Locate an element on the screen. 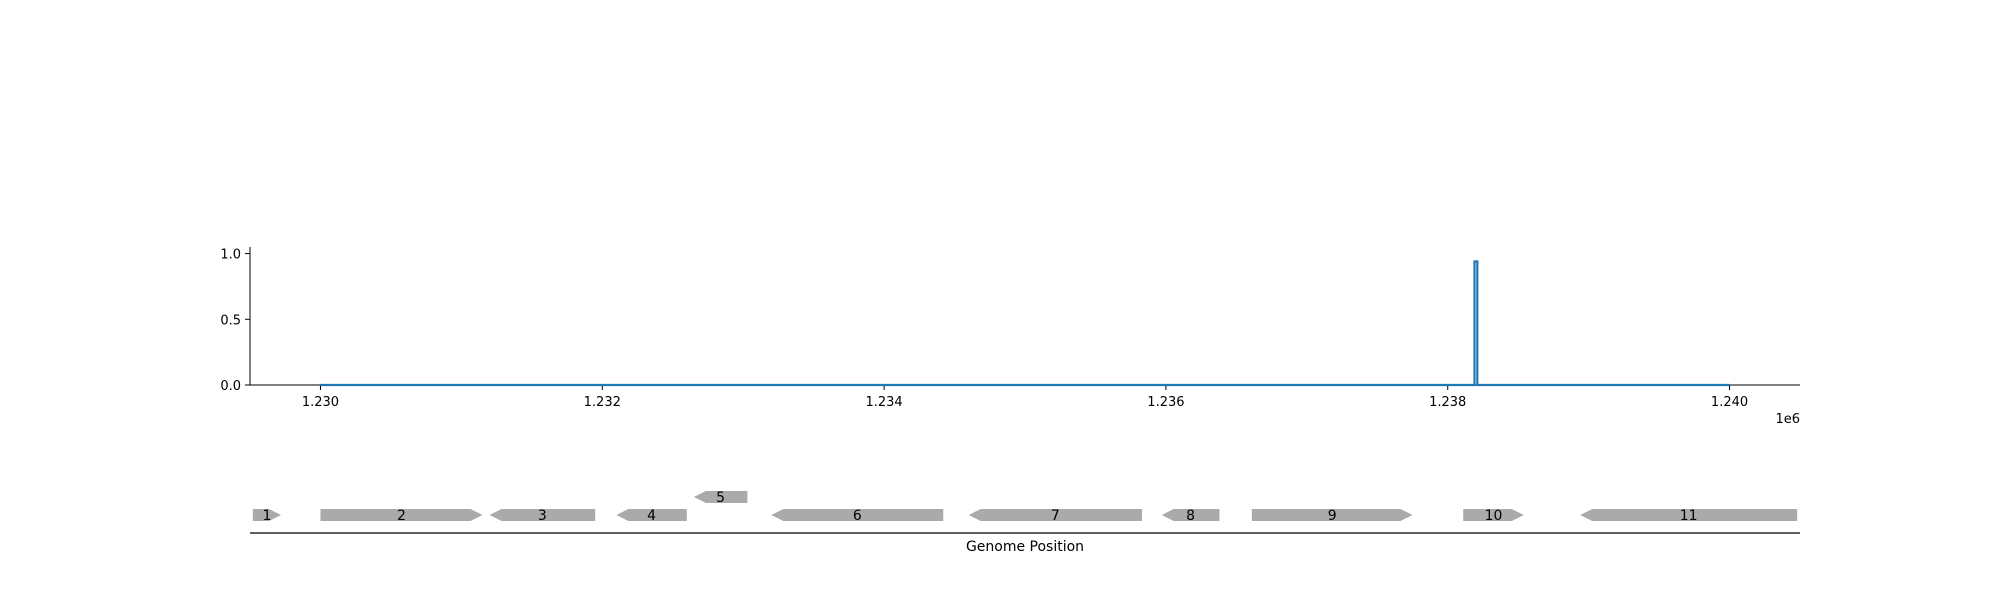 The height and width of the screenshot is (600, 2000). gene-track: 1 2 3 4 5 6 7 8 9 10 11 Genome Position is located at coordinates (1025, 522).